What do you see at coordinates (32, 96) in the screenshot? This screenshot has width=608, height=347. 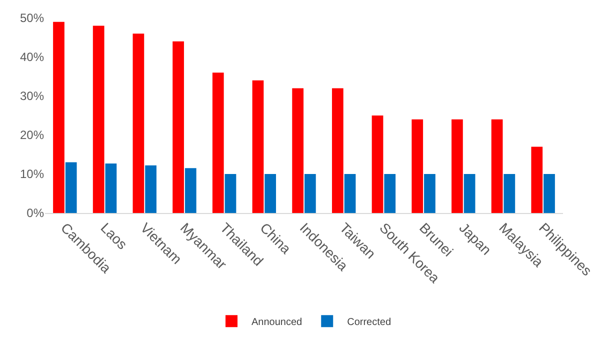 I see `y-tick-label: 30%` at bounding box center [32, 96].